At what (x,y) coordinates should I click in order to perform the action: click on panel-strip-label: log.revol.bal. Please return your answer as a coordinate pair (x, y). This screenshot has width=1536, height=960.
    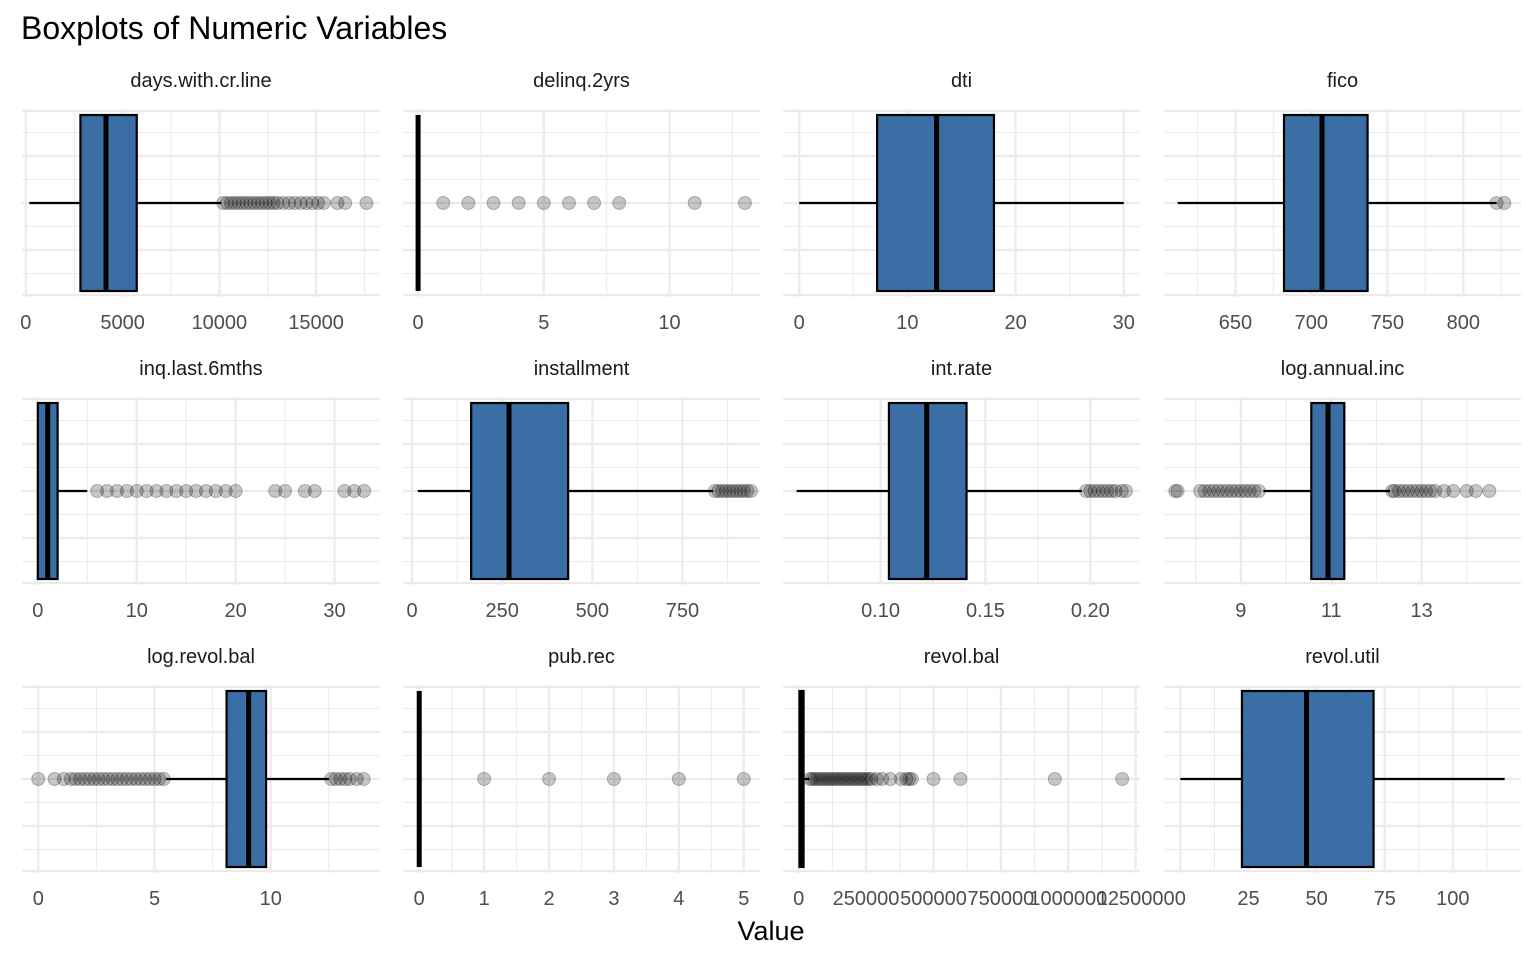
    Looking at the image, I should click on (201, 657).